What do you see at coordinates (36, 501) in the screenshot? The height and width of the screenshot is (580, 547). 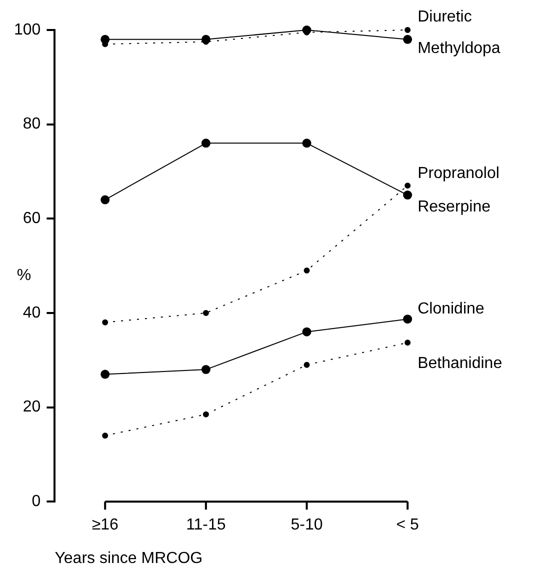 I see `y-tick-label: 0` at bounding box center [36, 501].